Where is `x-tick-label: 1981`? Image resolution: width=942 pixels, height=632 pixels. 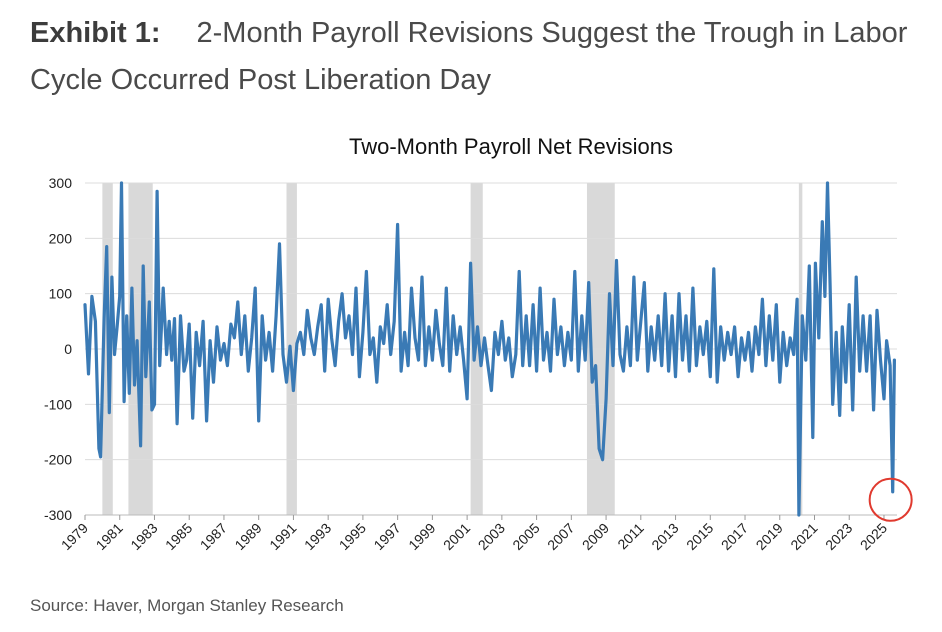
x-tick-label: 1981 is located at coordinates (109, 536).